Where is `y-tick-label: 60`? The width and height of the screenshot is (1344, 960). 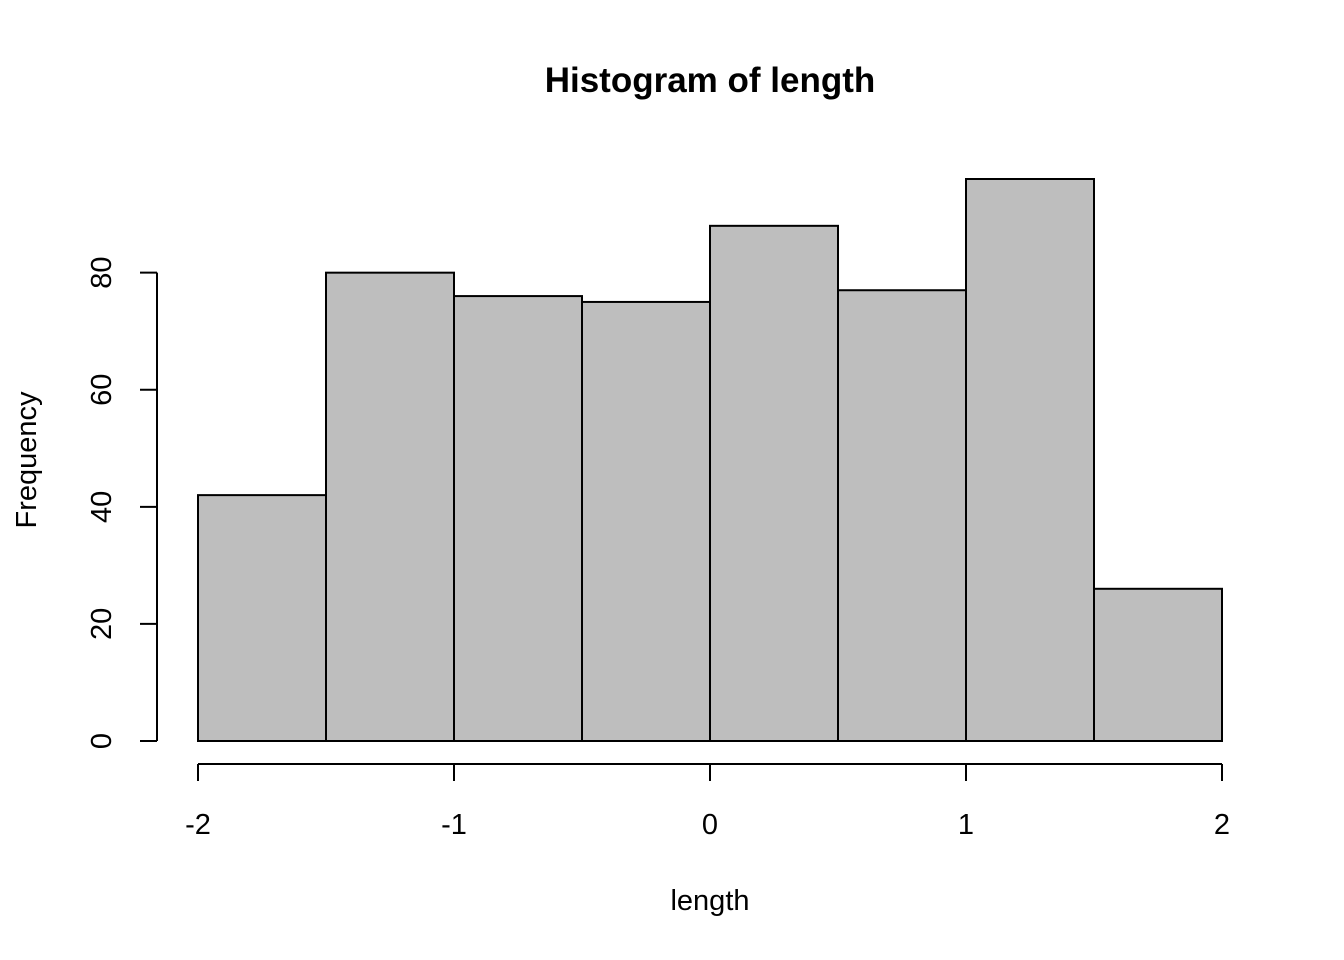 y-tick-label: 60 is located at coordinates (102, 390).